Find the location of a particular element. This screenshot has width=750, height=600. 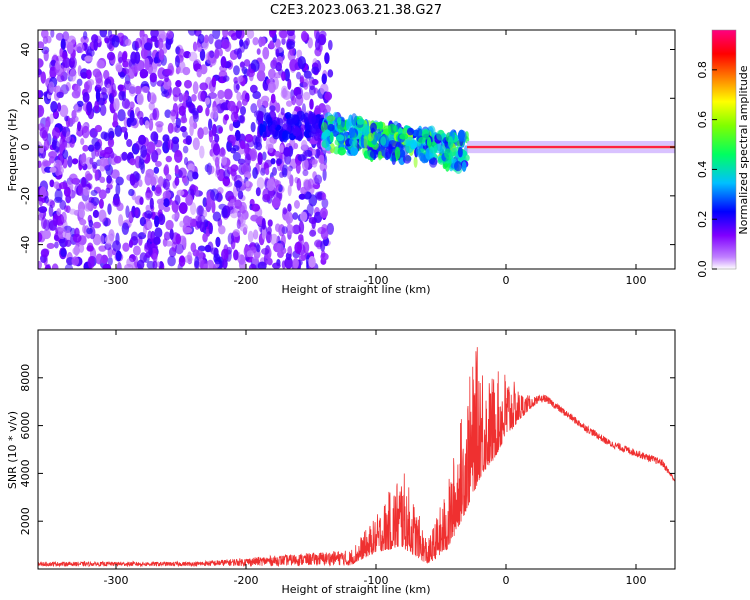

x-tick-label: -200 is located at coordinates (246, 580).